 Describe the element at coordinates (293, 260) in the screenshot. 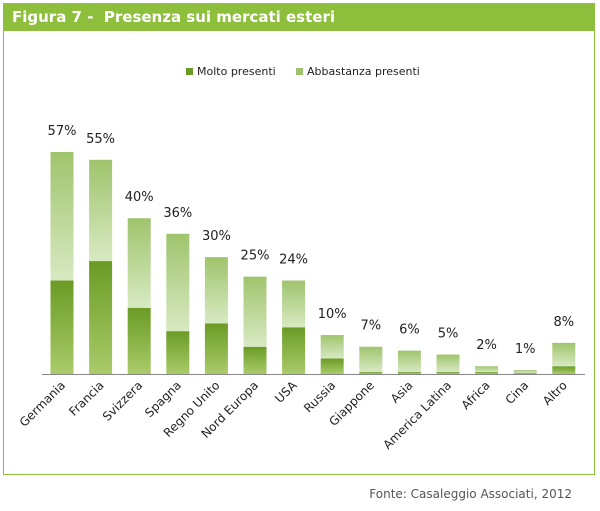

I see `data-label-usa: 24%` at that location.